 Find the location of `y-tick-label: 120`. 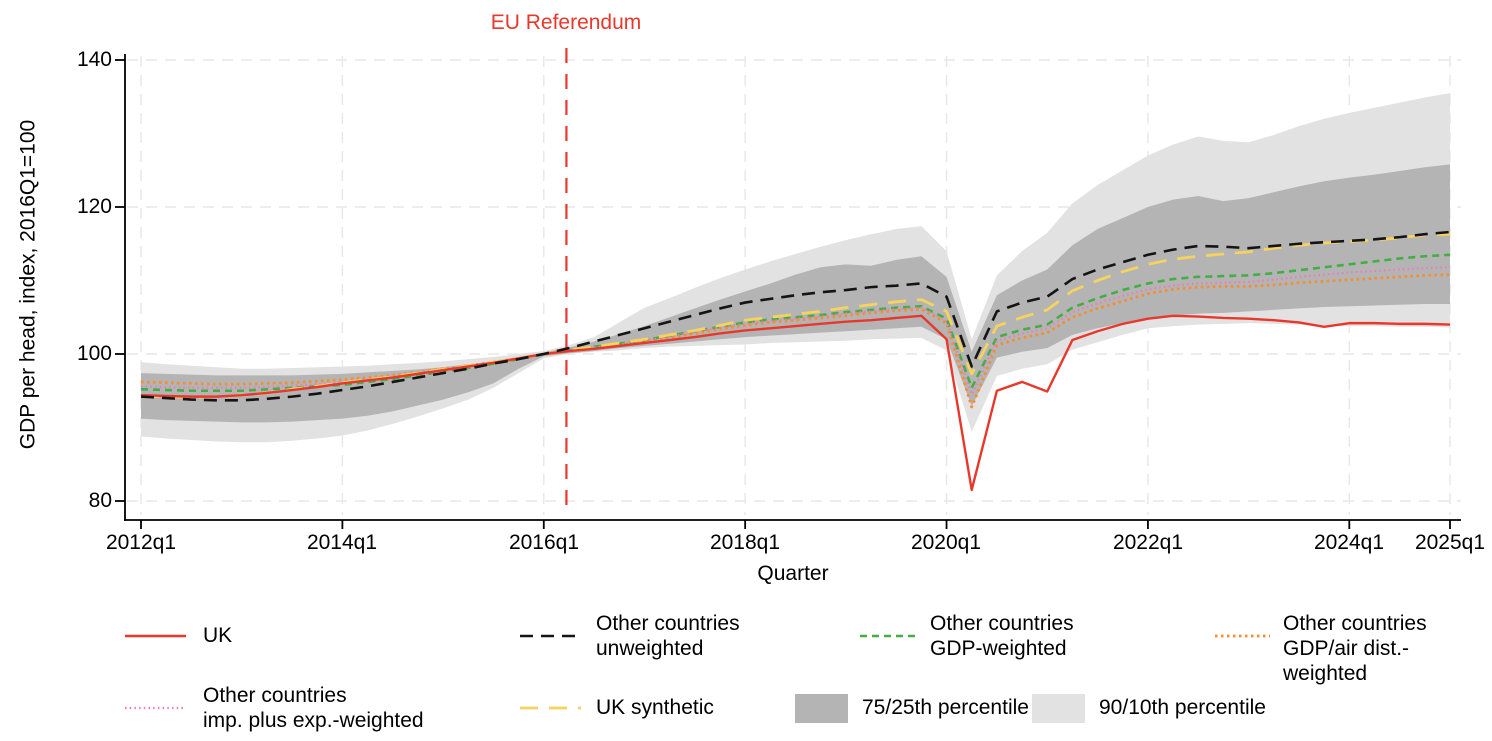

y-tick-label: 120 is located at coordinates (94, 206).